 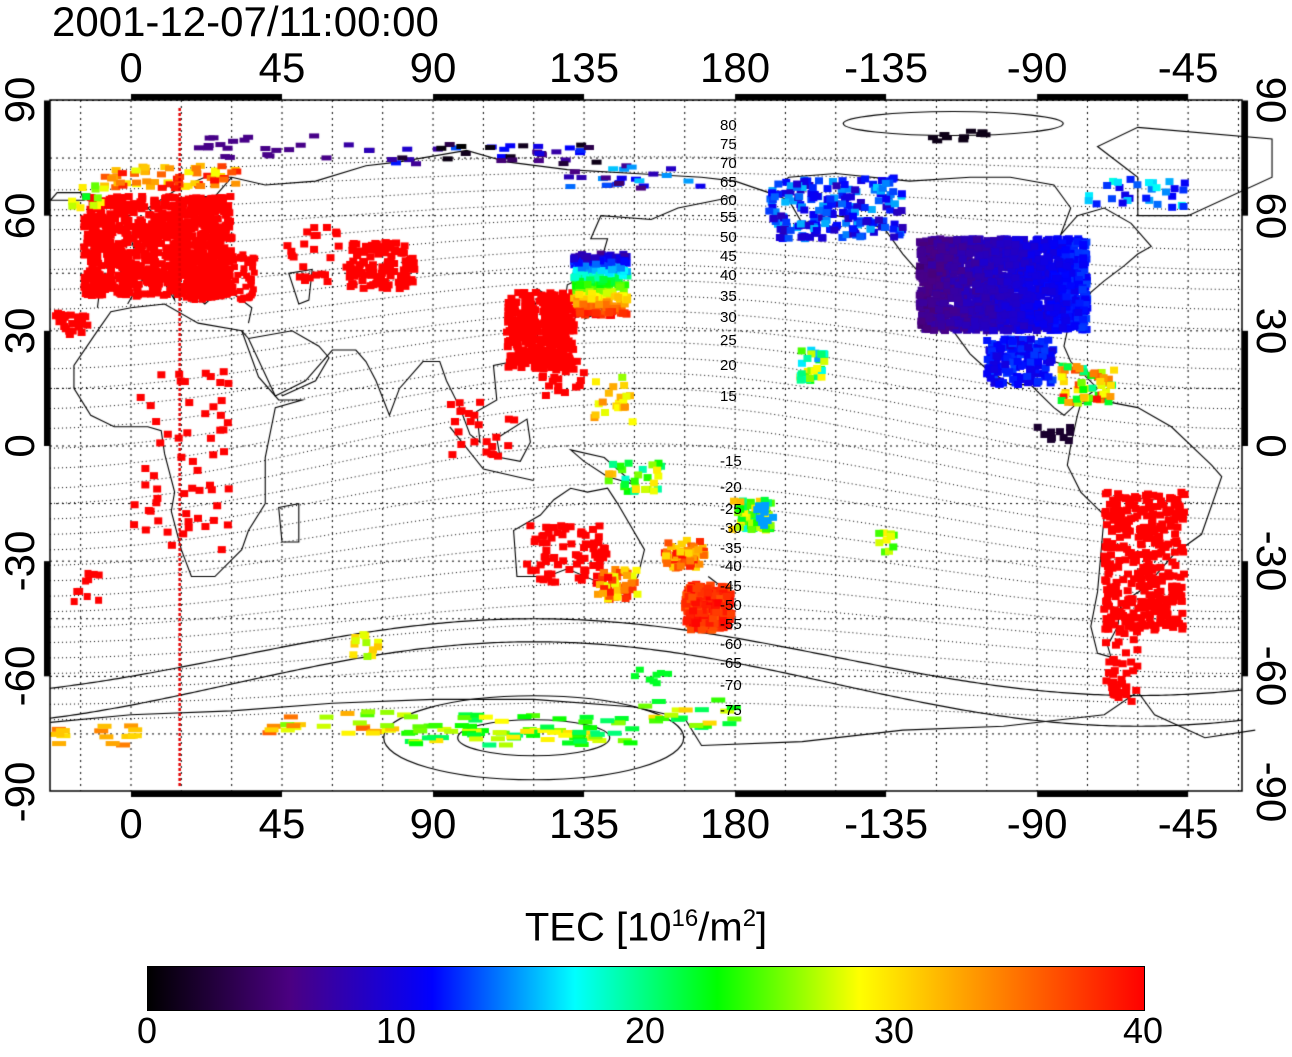 I want to click on bottom-lon-tick-label: -90, so click(x=1037, y=823).